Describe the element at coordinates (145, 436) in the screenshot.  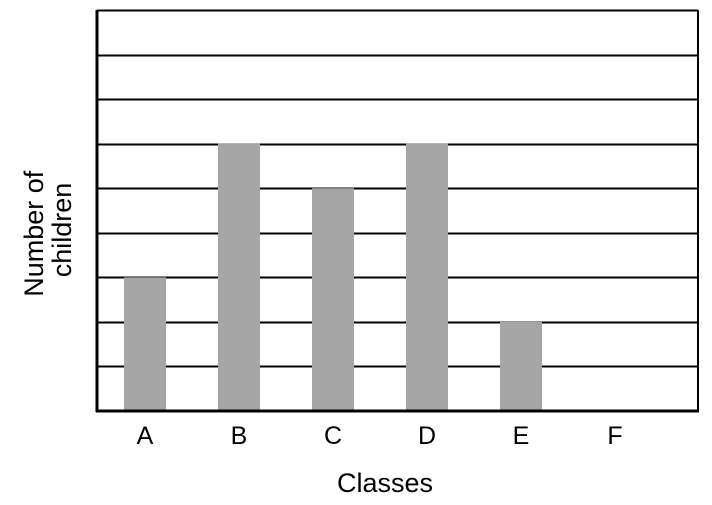
I see `x-tick-label-a: A` at that location.